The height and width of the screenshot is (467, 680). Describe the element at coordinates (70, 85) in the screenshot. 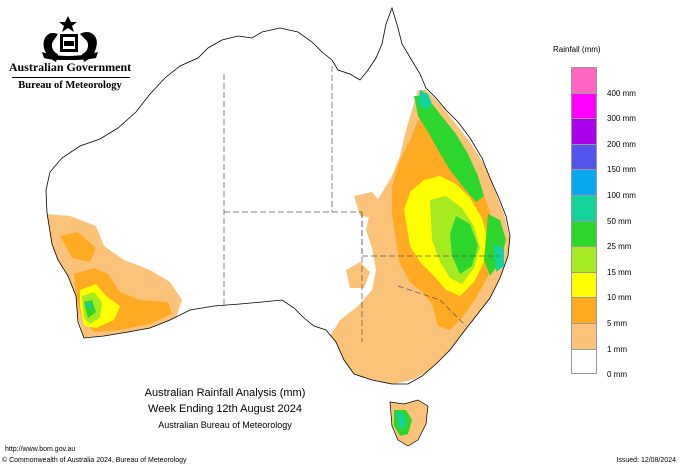

I see `bureau-title: Bureau of Meteorology` at that location.